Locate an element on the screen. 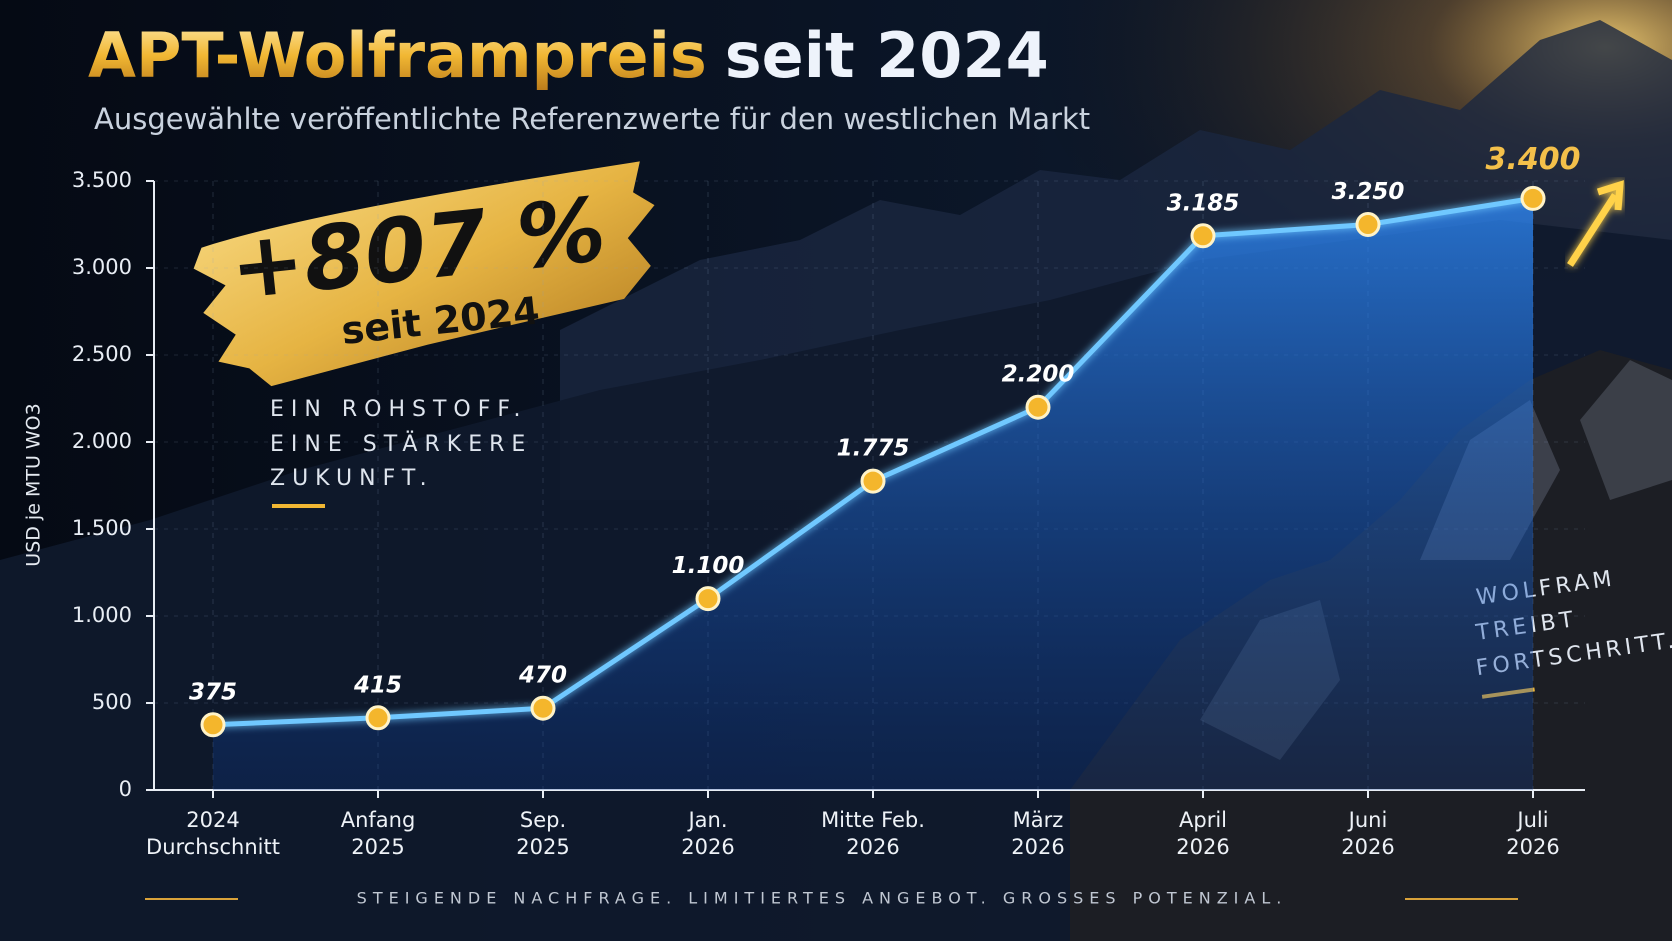  value-label: 415 is located at coordinates (377, 685).